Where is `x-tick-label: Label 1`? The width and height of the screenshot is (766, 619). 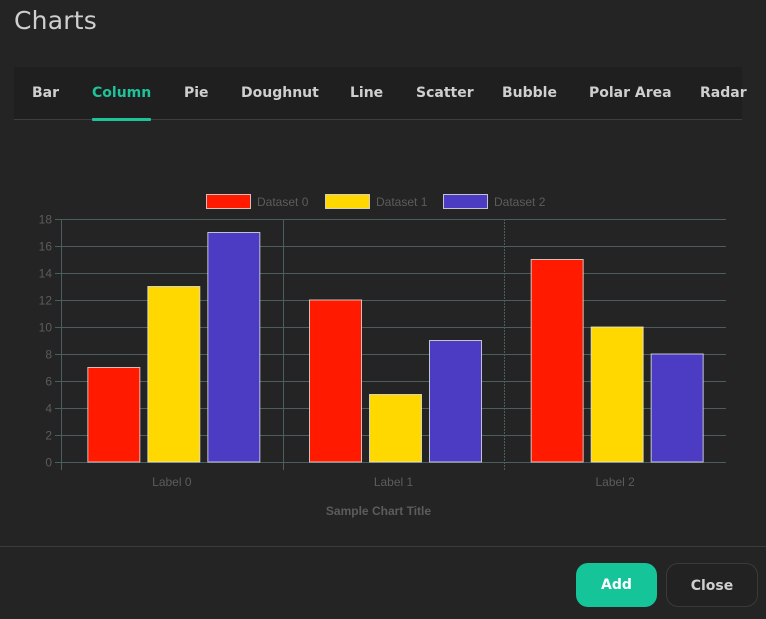
x-tick-label: Label 1 is located at coordinates (394, 482).